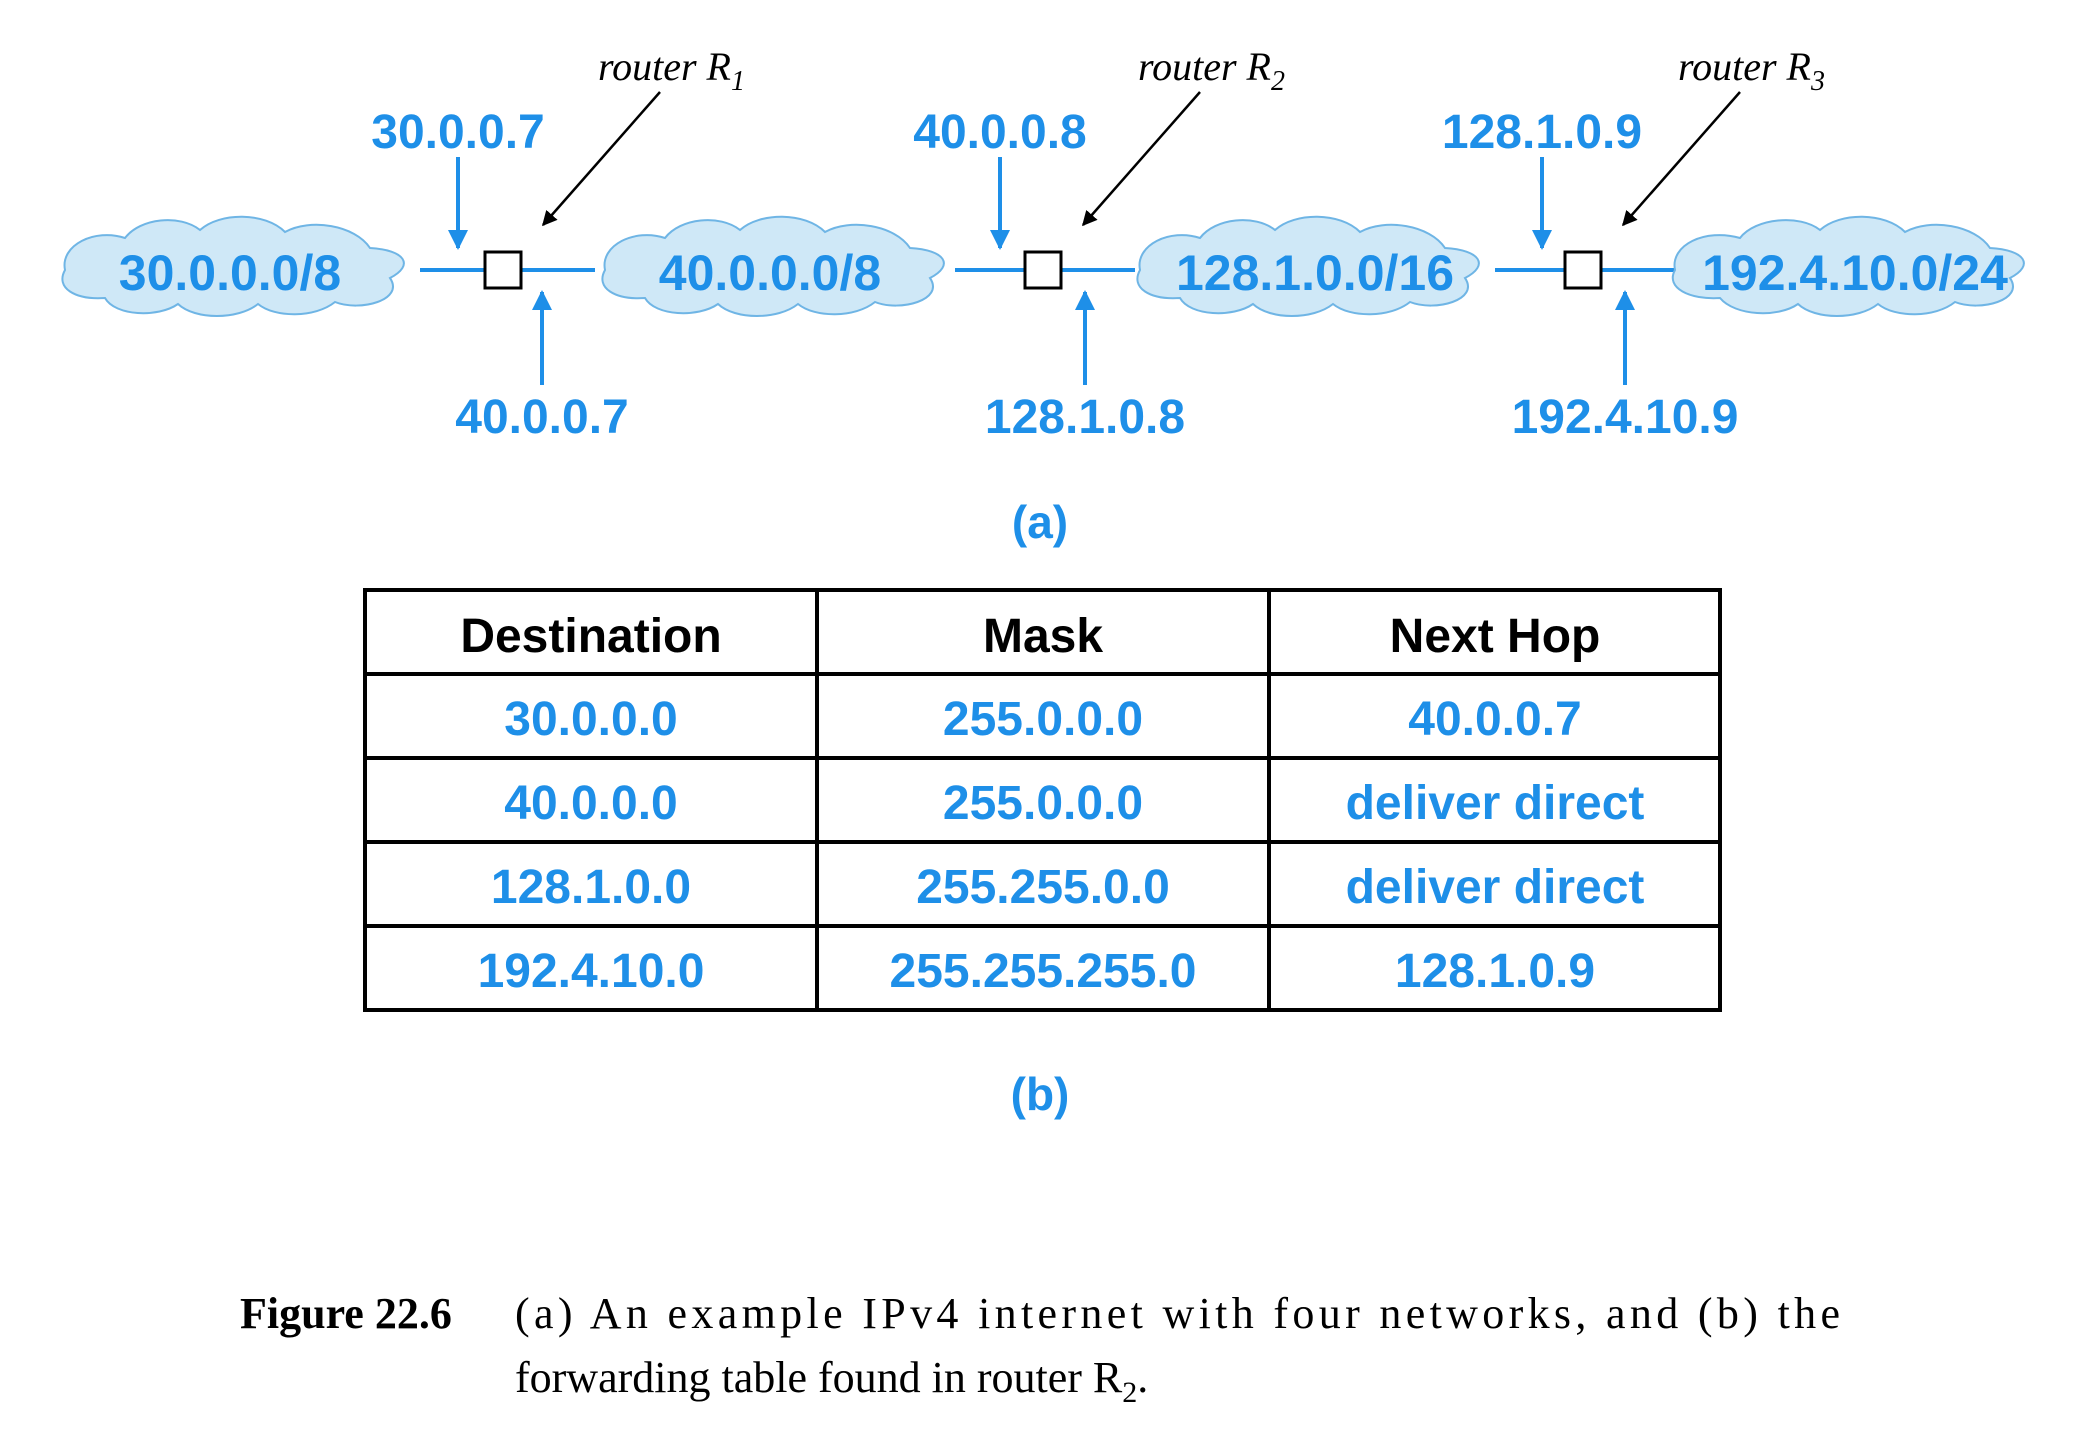  What do you see at coordinates (1043, 270) in the screenshot?
I see `router-2-box` at bounding box center [1043, 270].